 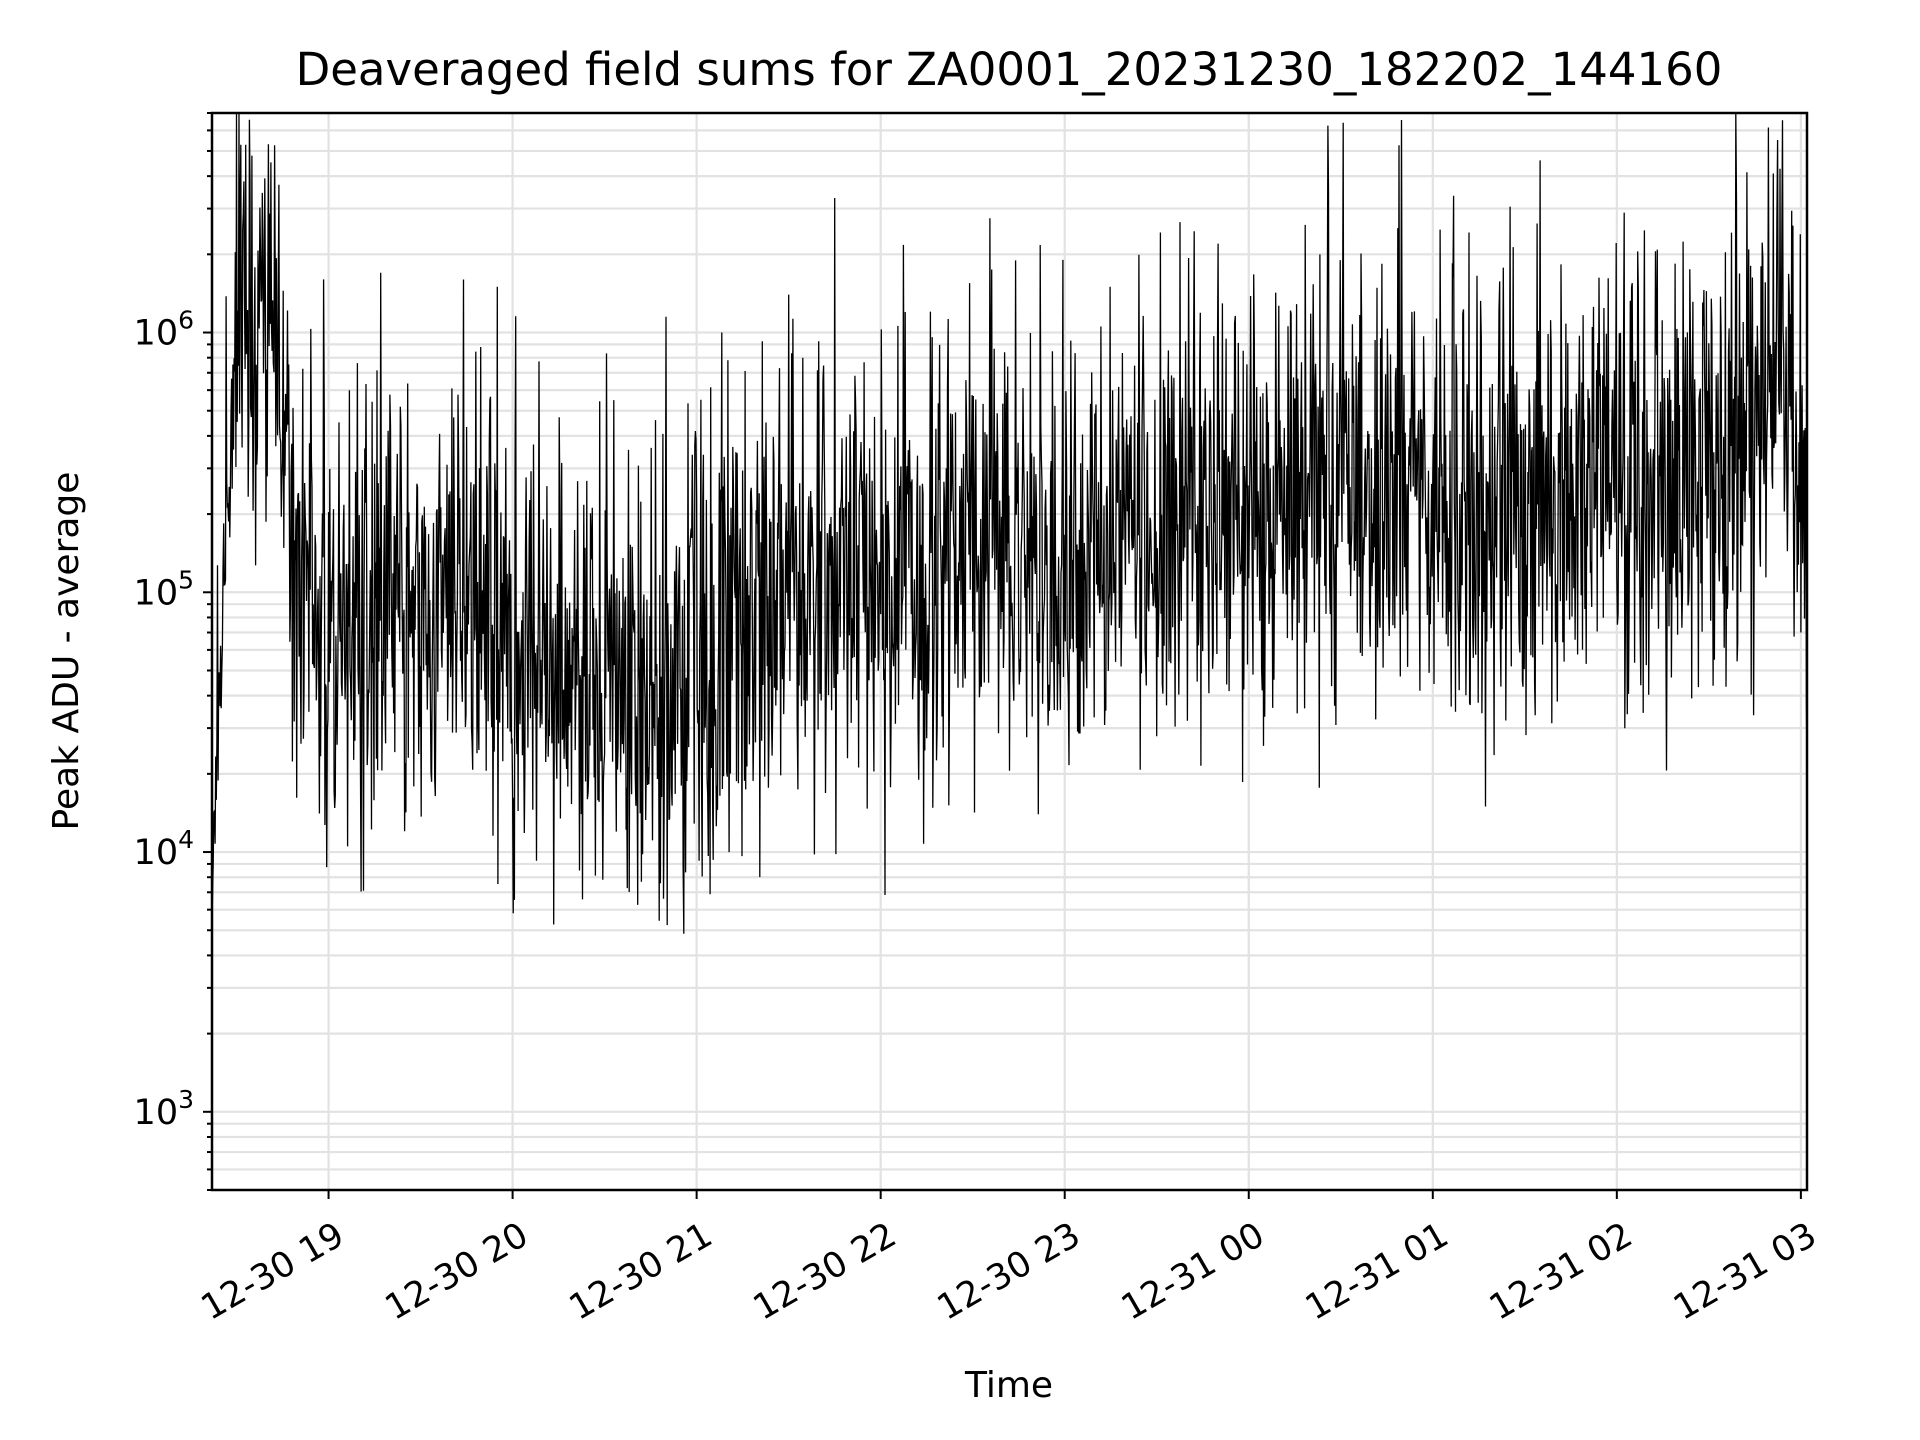 I want to click on y-axis: 10³ 10⁴ 10⁵ 10⁶, so click(x=173, y=651).